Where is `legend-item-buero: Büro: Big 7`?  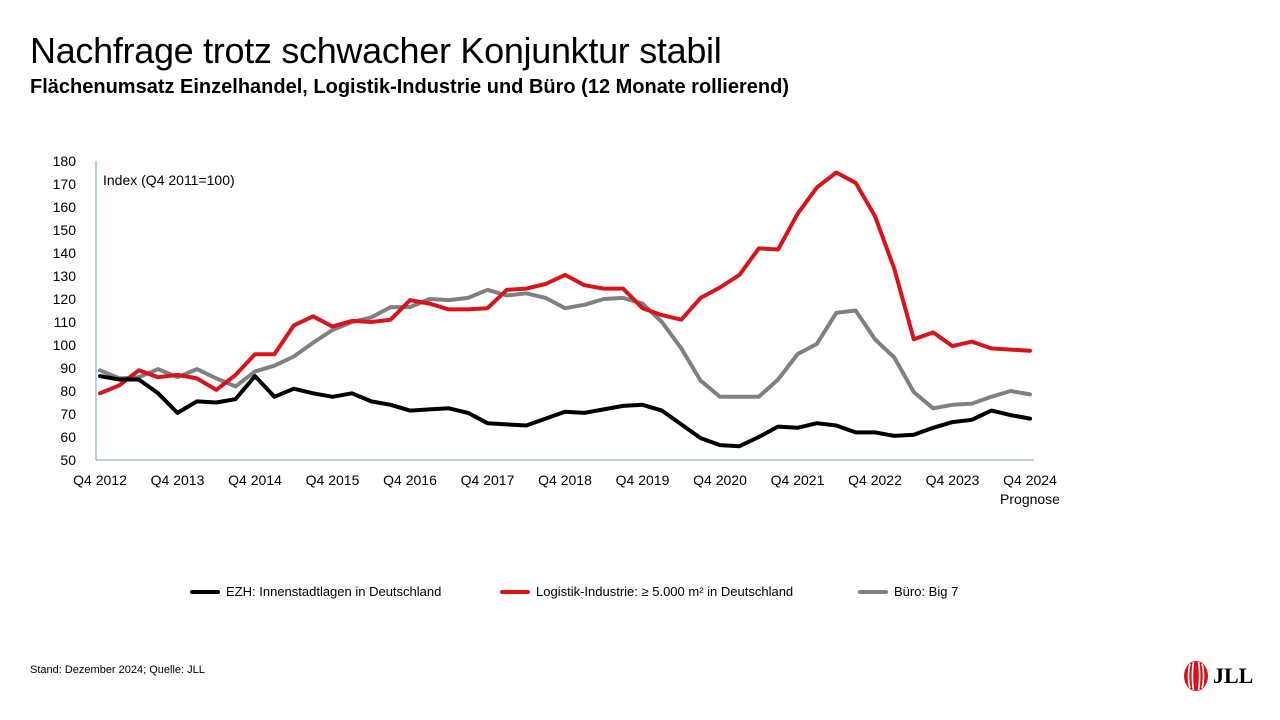 legend-item-buero: Büro: Big 7 is located at coordinates (908, 591).